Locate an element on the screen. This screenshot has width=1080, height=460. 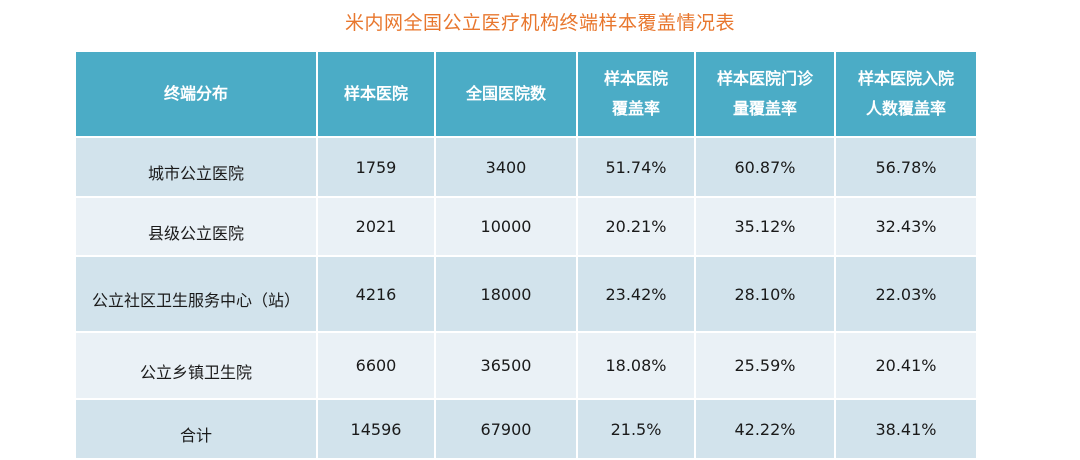
table-title: 米内网全国公立医疗机构终端样本覆盖情况表 is located at coordinates (539, 23).